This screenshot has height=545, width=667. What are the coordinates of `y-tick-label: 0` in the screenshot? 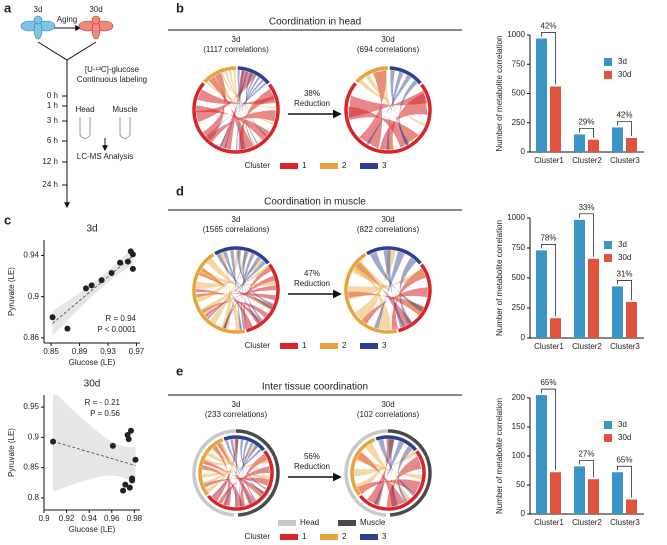 It's located at (523, 337).